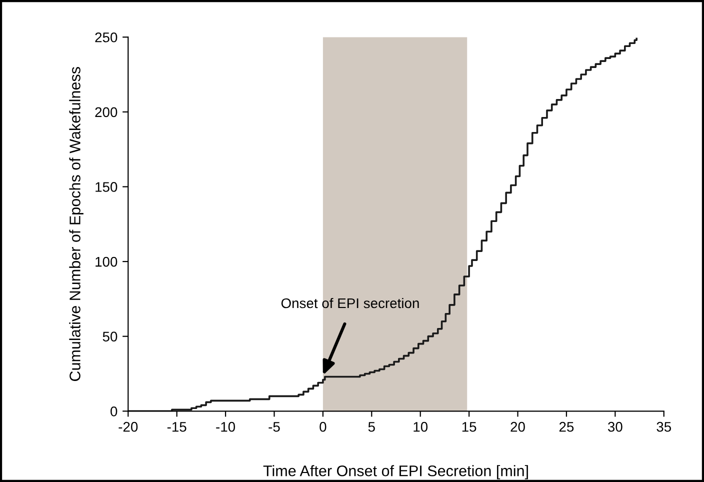 The height and width of the screenshot is (482, 704). I want to click on y-tick-label: 50, so click(110, 337).